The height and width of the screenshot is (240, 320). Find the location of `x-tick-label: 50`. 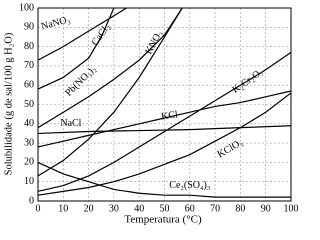

x-tick-label: 50 is located at coordinates (165, 208).